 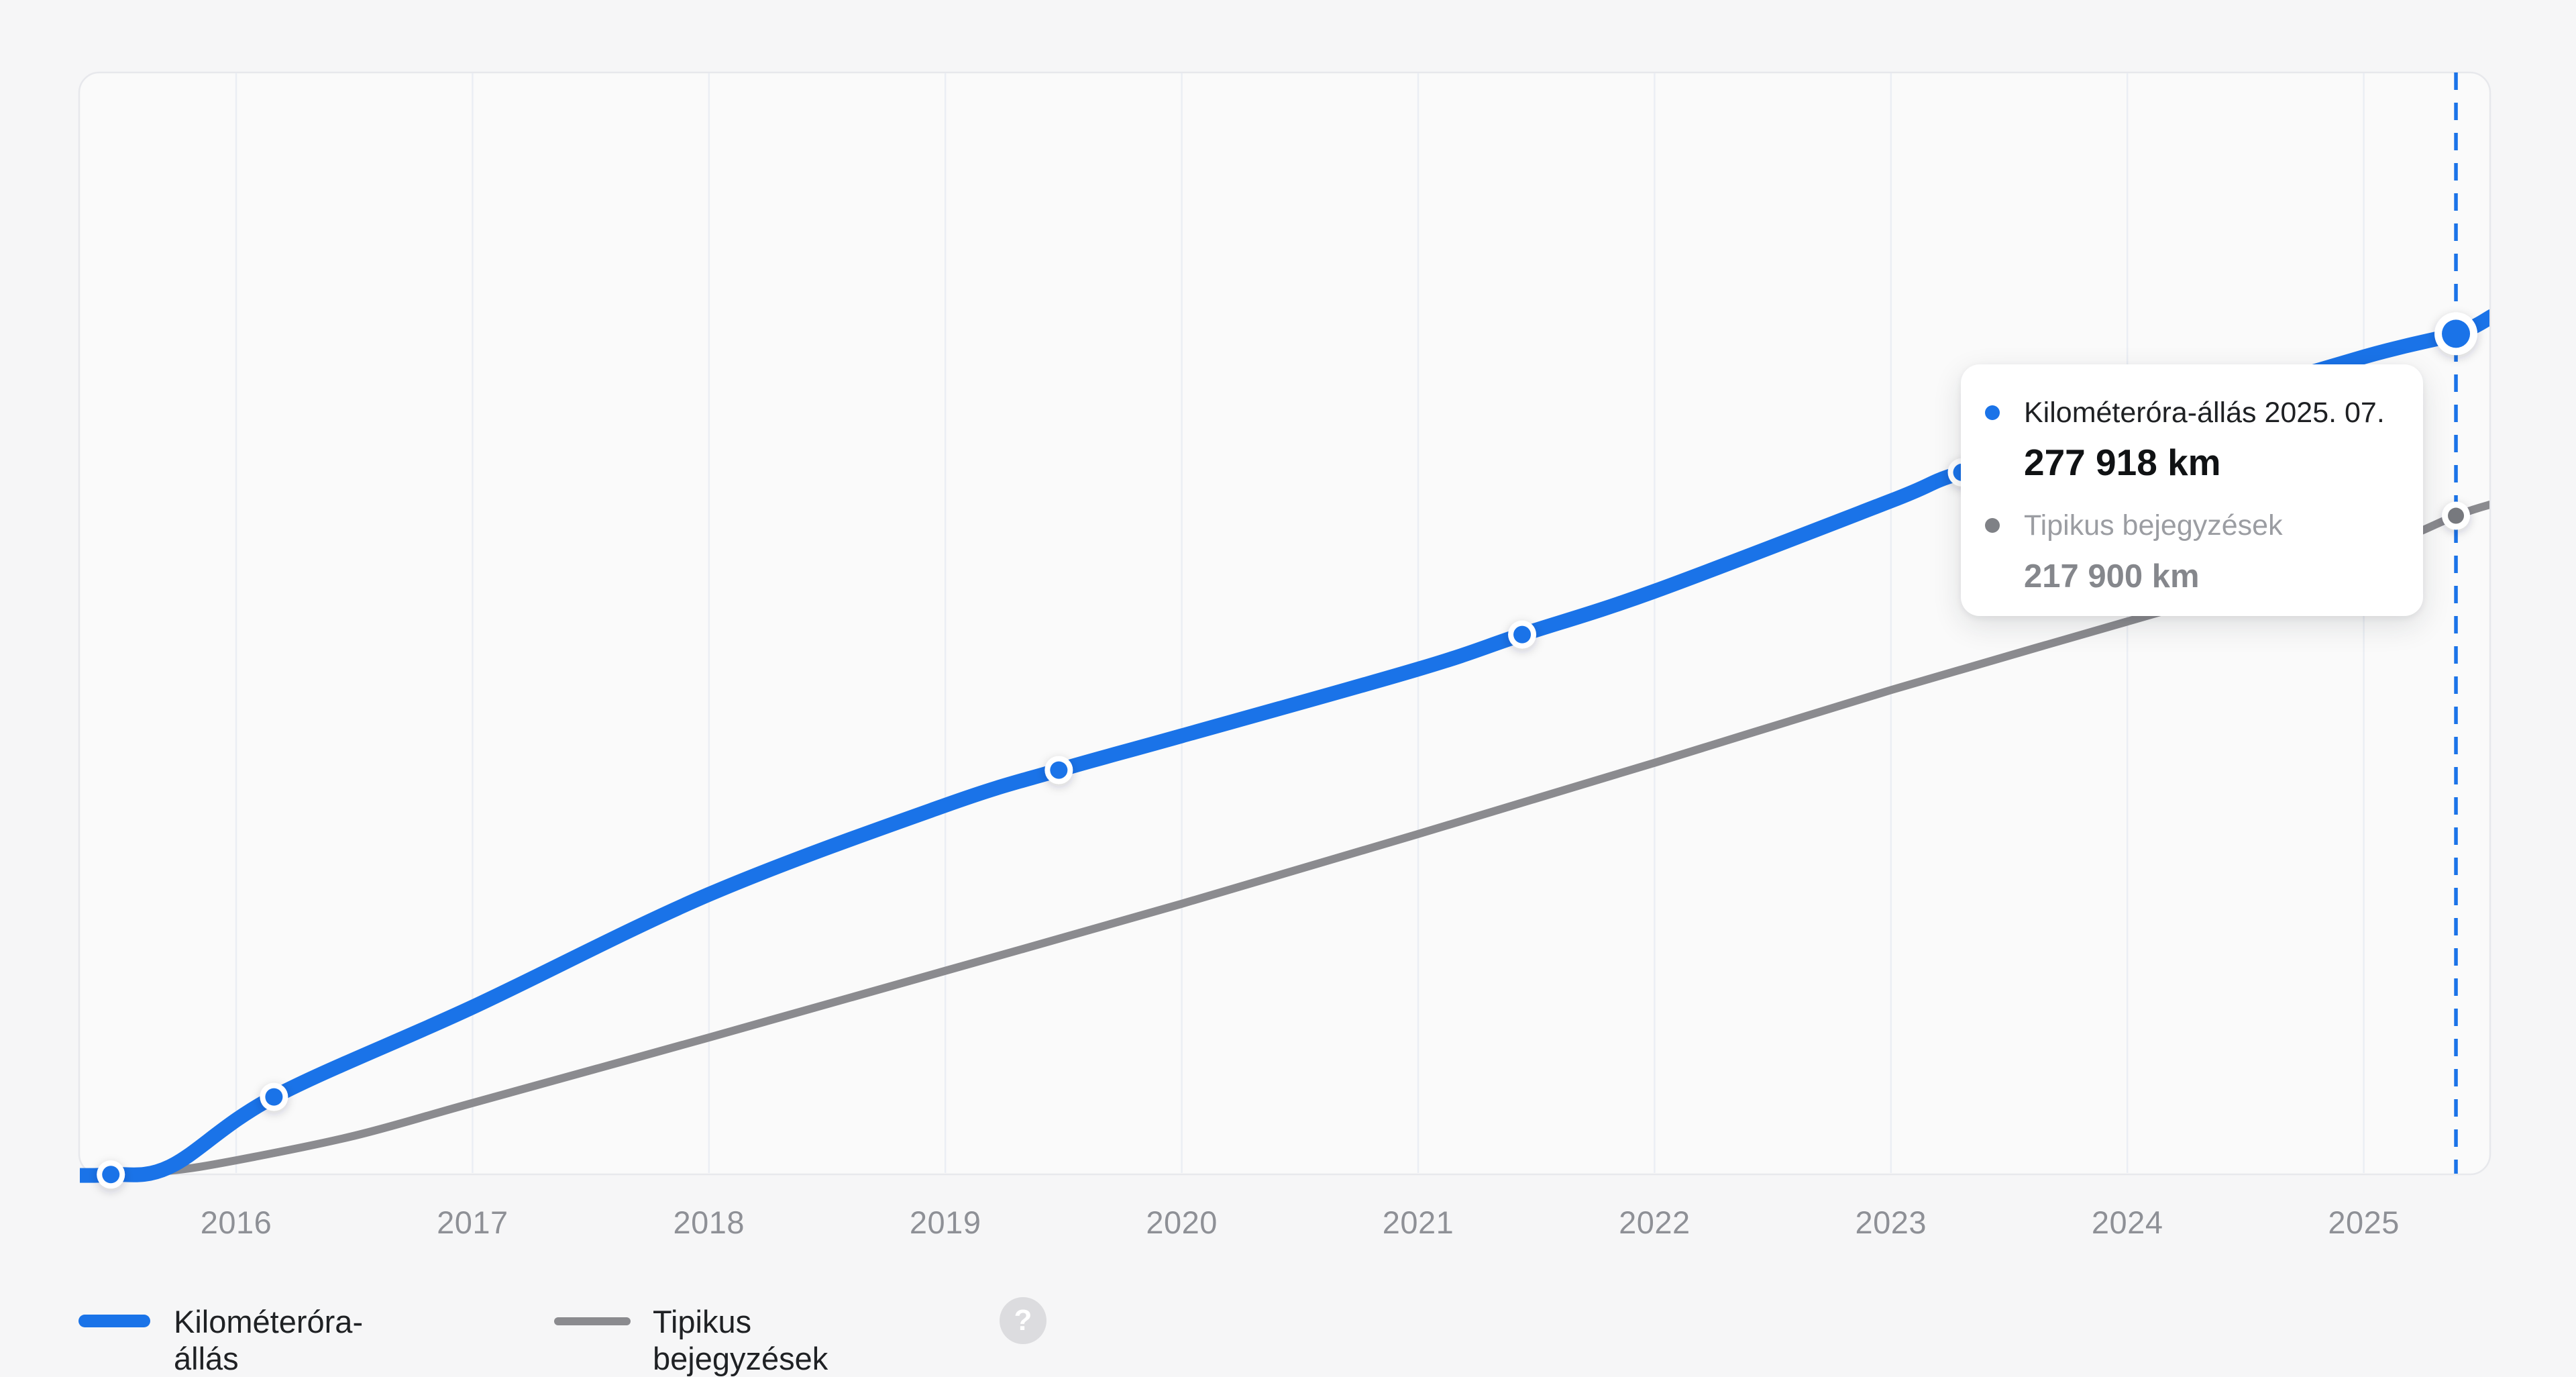 What do you see at coordinates (472, 1222) in the screenshot?
I see `x-tick-label-2017: 2017` at bounding box center [472, 1222].